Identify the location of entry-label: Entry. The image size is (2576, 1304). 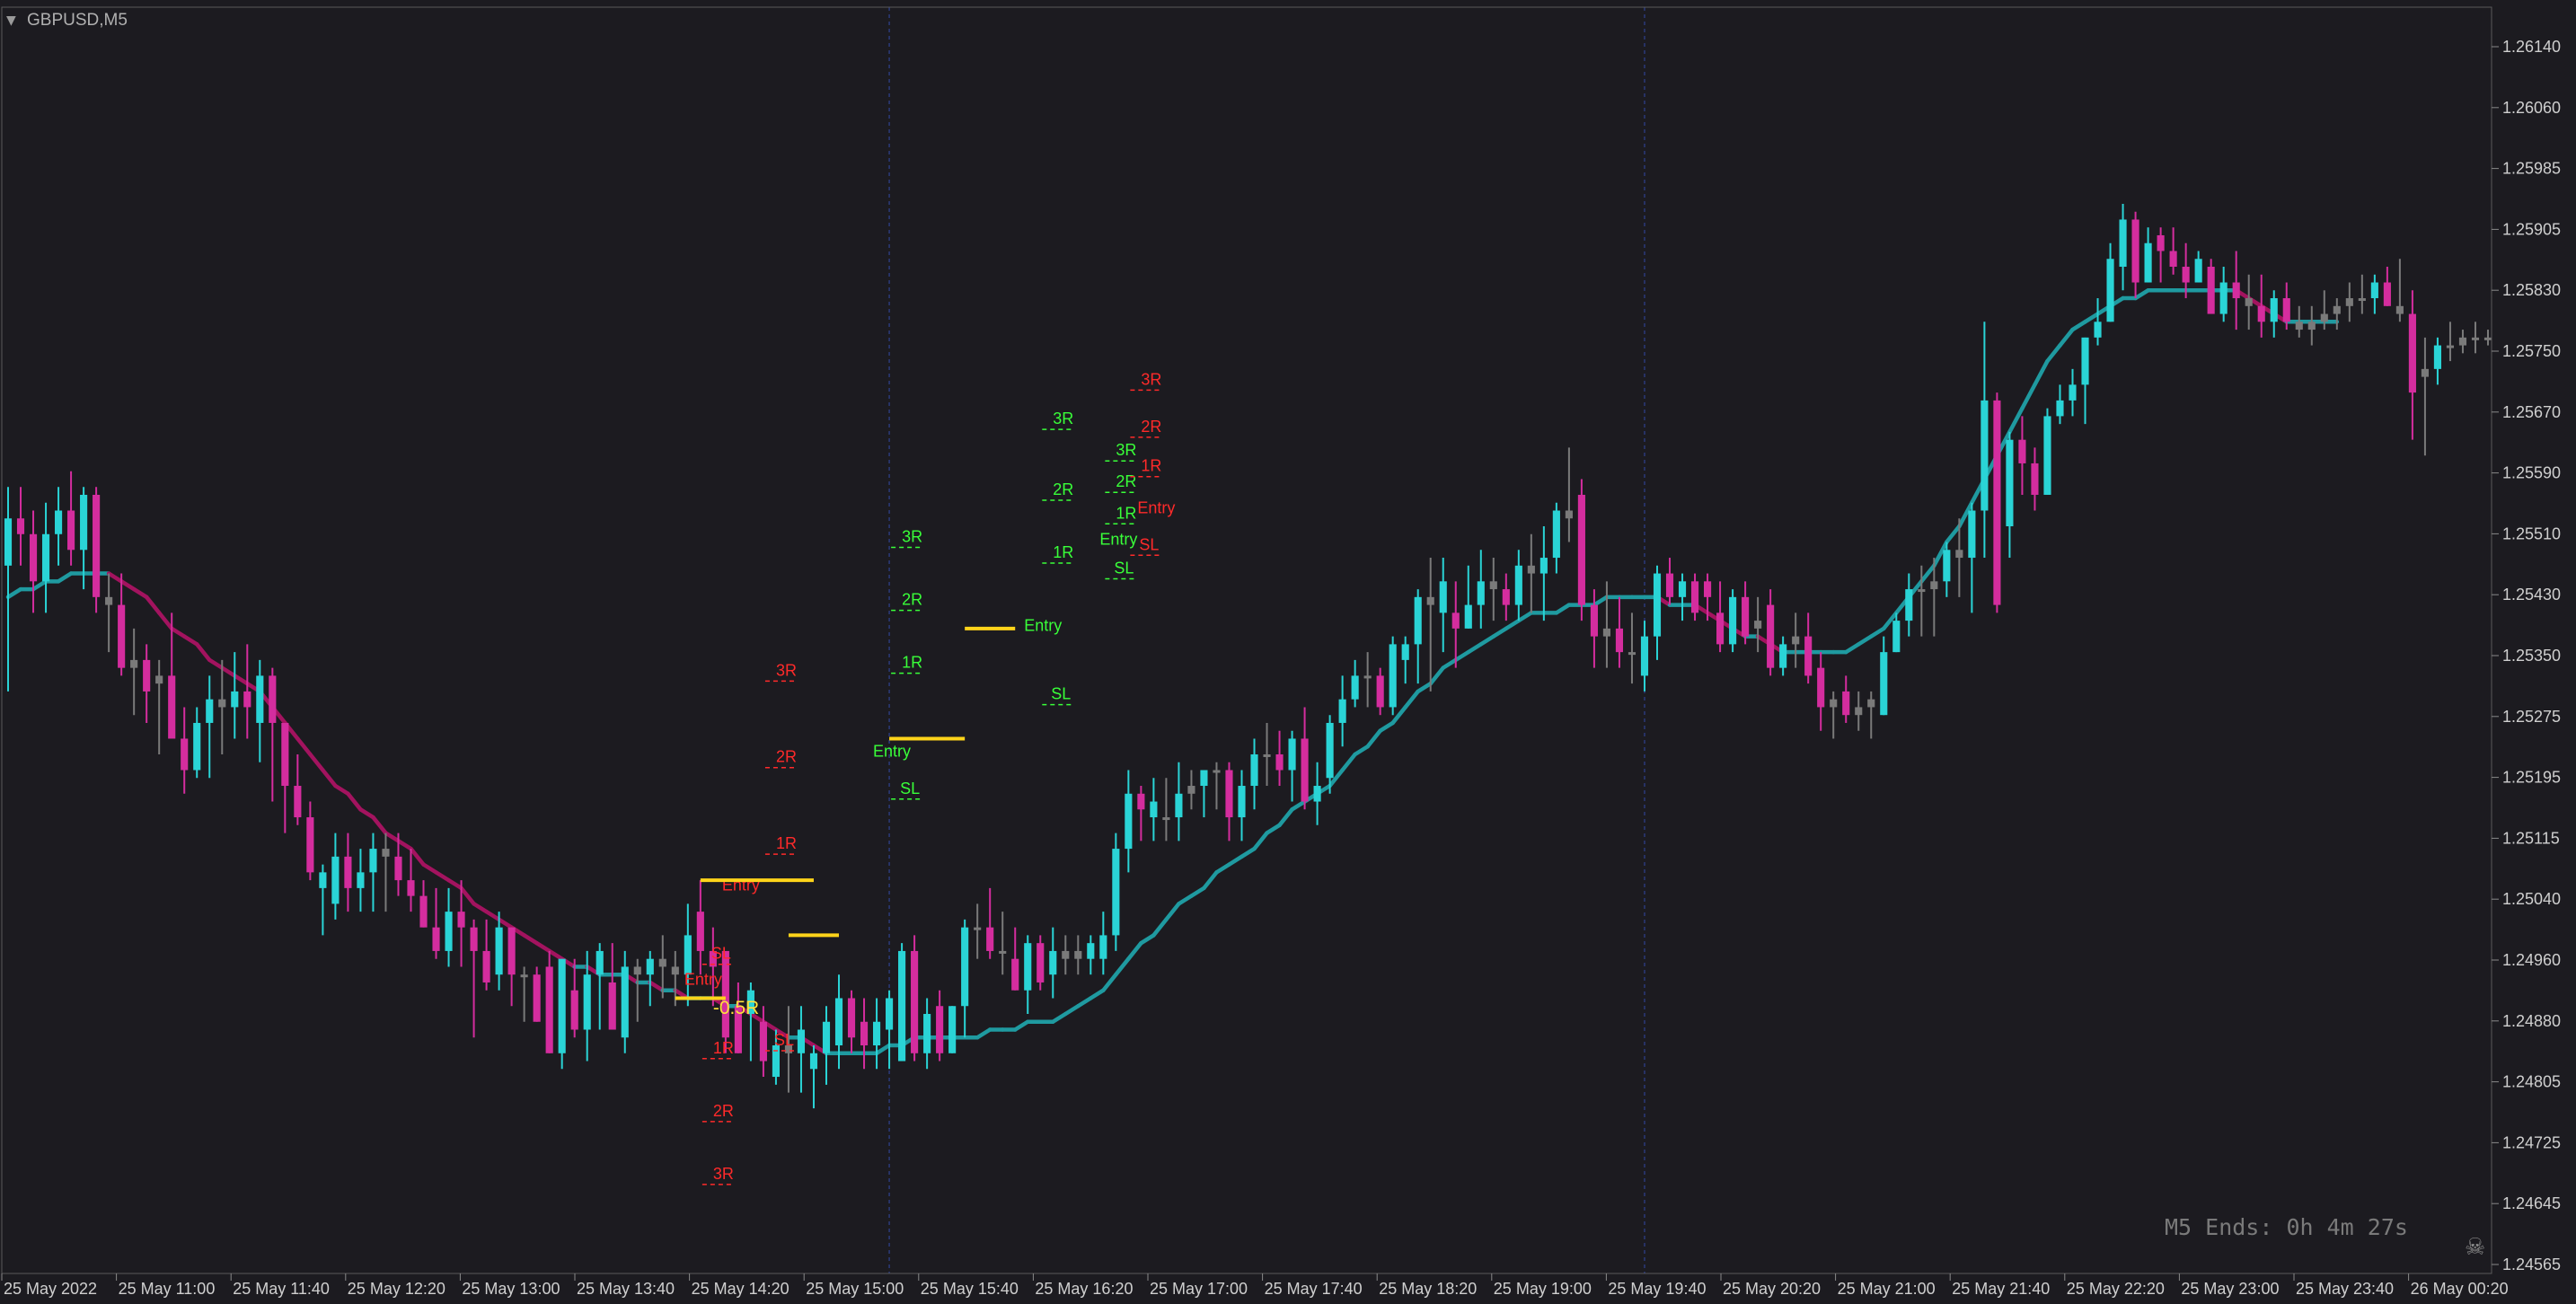
(1043, 626).